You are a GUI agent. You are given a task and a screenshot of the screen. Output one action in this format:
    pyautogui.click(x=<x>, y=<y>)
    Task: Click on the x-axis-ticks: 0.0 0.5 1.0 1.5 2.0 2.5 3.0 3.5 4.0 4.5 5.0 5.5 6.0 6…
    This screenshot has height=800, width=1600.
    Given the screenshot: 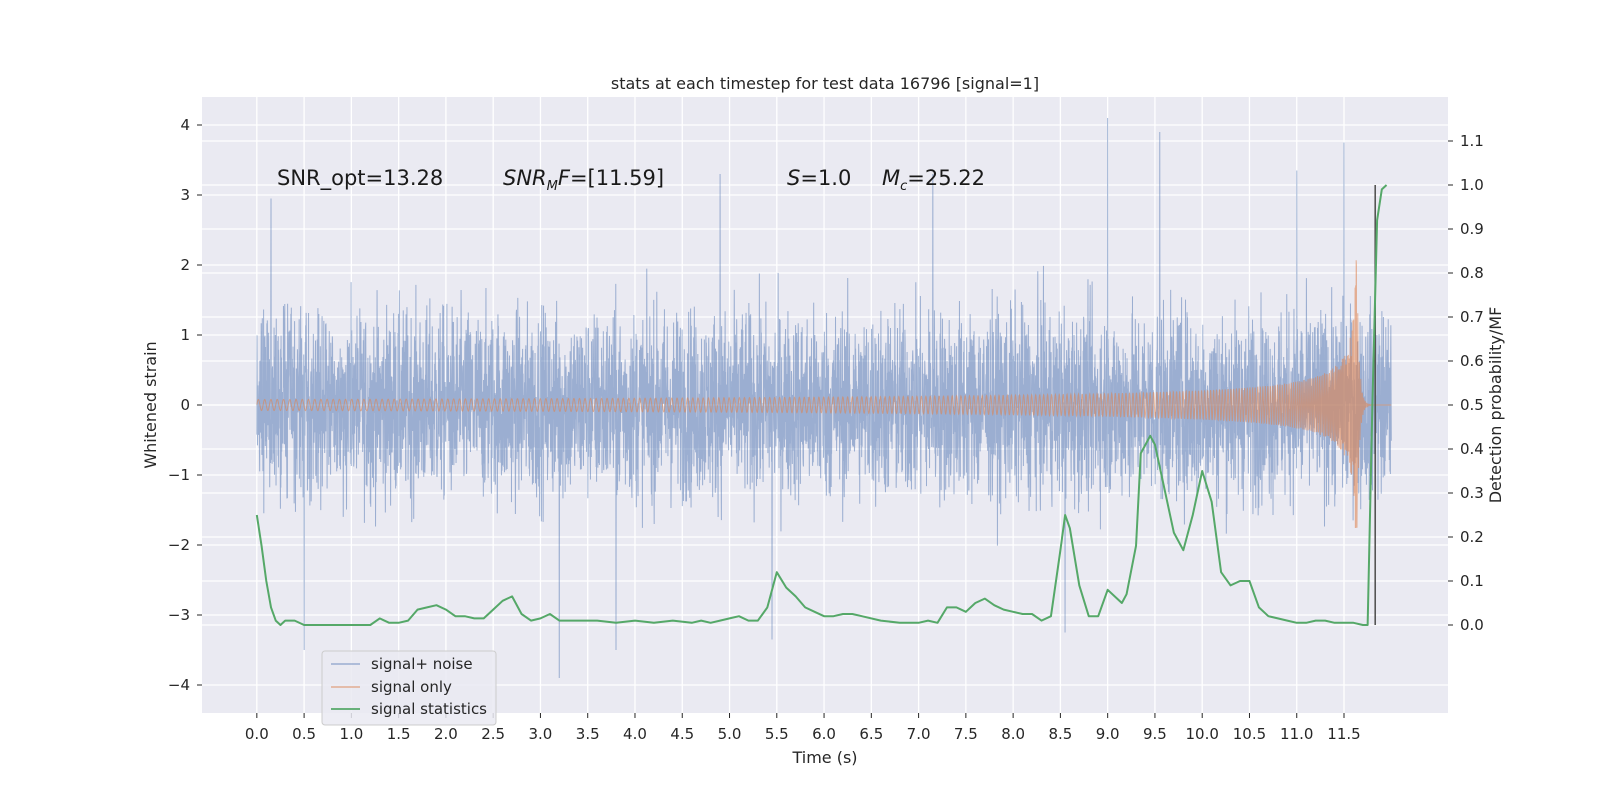 What is the action you would take?
    pyautogui.click(x=803, y=728)
    